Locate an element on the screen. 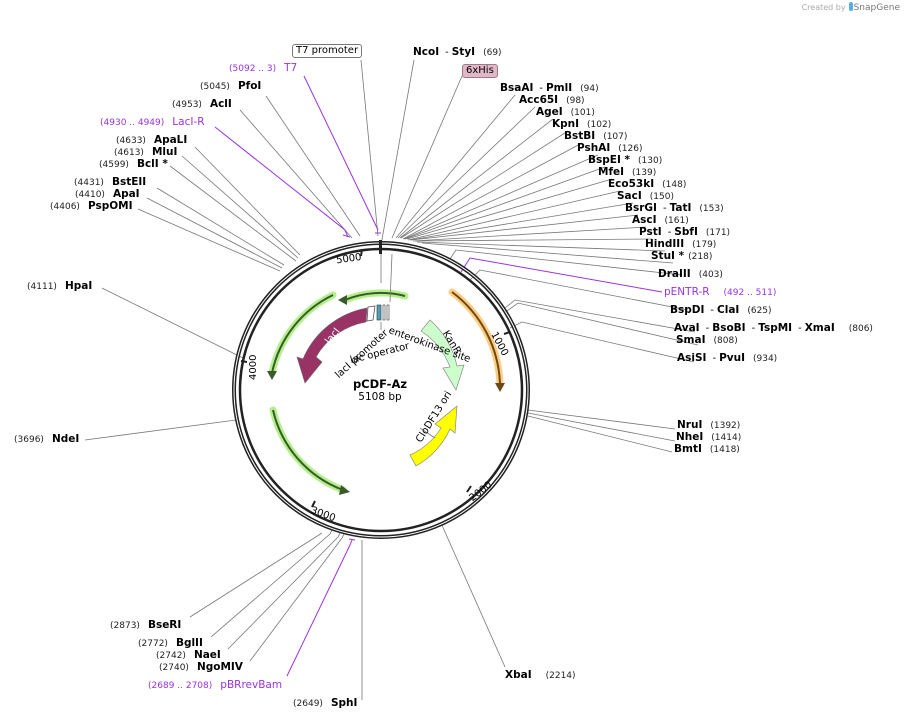 The width and height of the screenshot is (906, 720). snapgene-logo-icon is located at coordinates (850, 6).